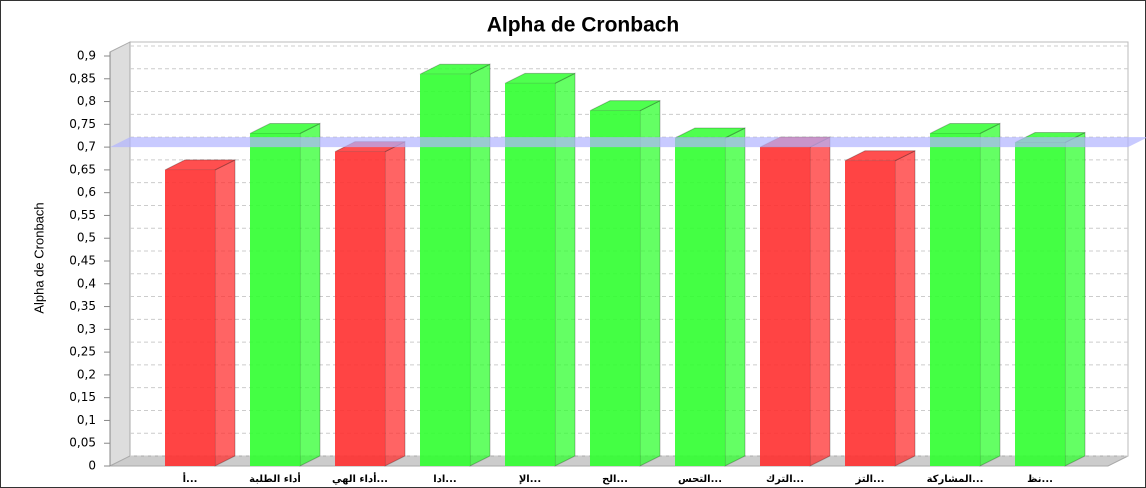 The image size is (1146, 488). Describe the element at coordinates (628, 142) in the screenshot. I see `threshold-band` at that location.